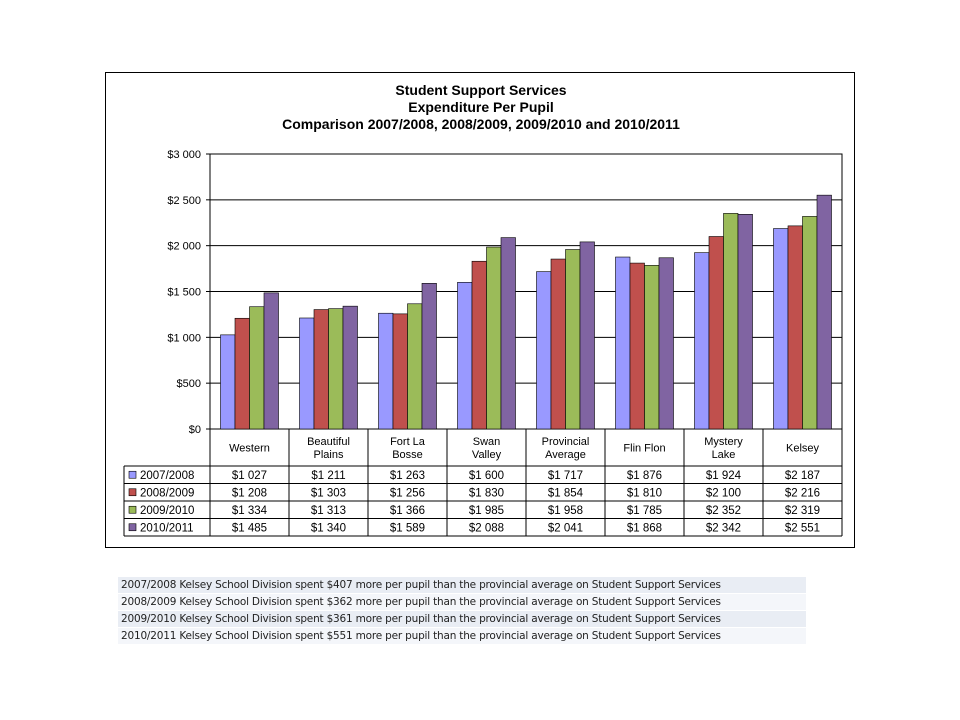  I want to click on data-label: $1 785, so click(644, 511).